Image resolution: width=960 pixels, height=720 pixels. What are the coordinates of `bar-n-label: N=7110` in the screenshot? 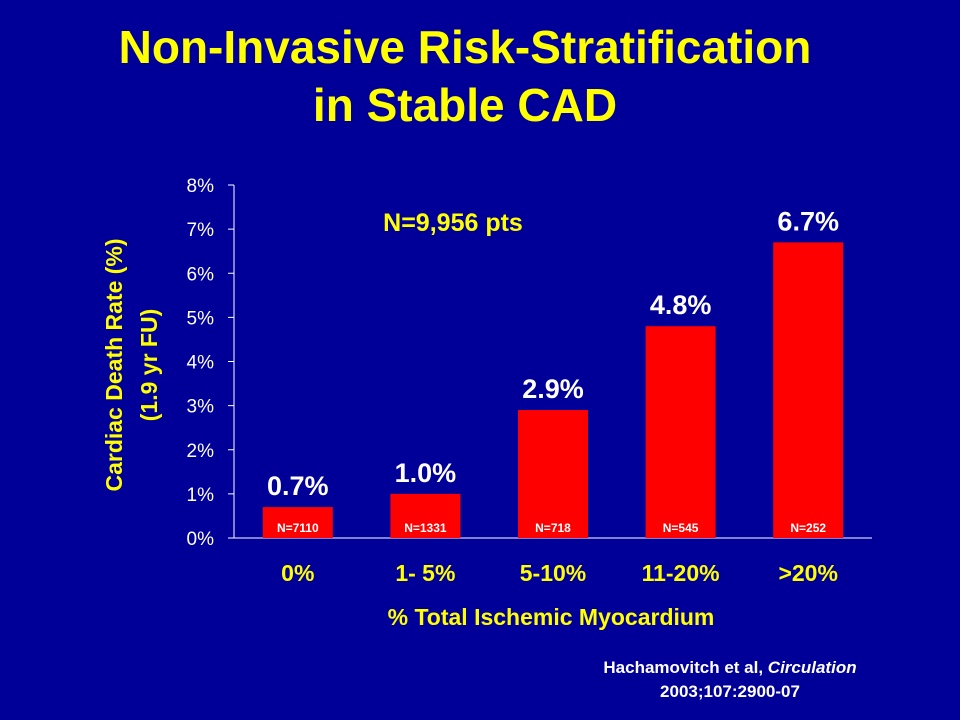 It's located at (298, 528).